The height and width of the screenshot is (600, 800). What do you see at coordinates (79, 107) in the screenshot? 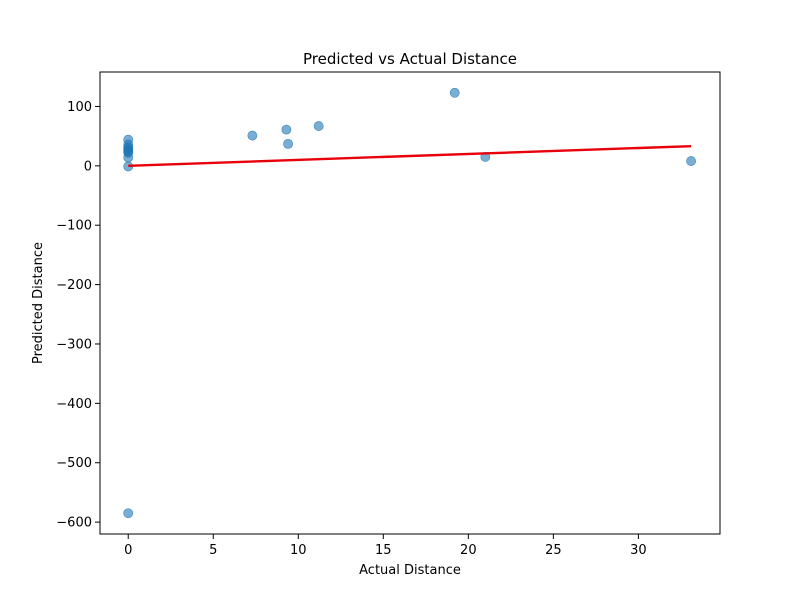
I see `y-tick-label: 100` at bounding box center [79, 107].